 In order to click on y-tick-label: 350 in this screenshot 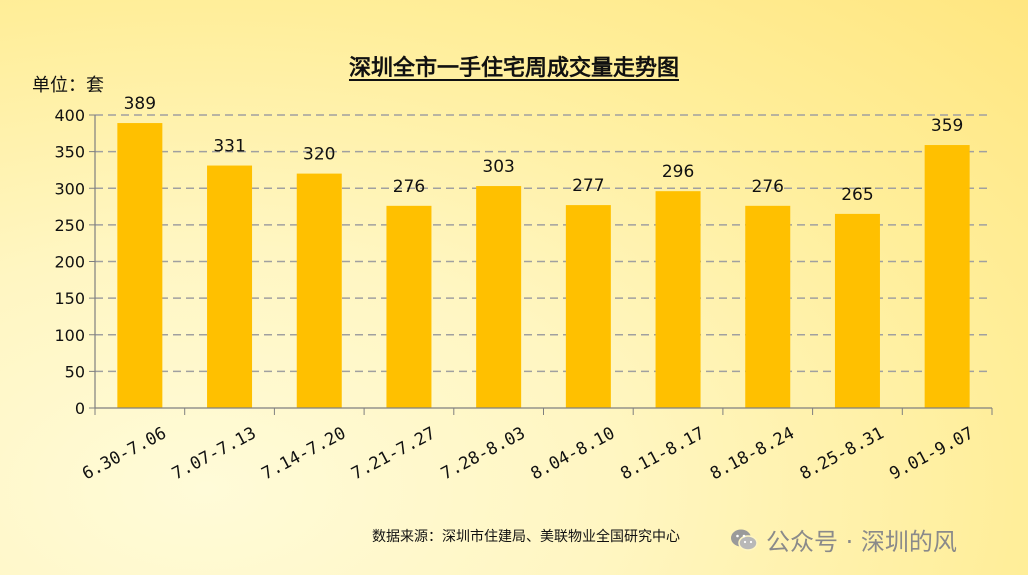, I will do `click(69, 152)`.